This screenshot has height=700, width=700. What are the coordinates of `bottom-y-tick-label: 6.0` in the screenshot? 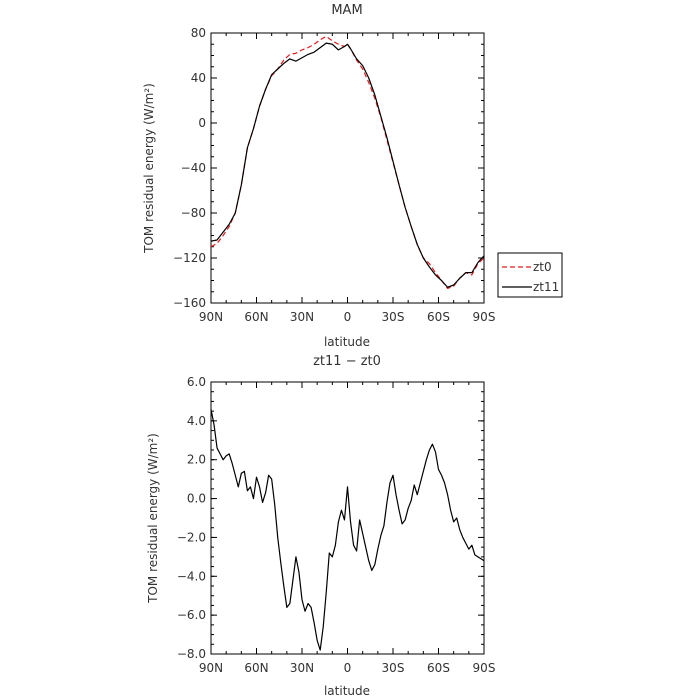 It's located at (196, 382).